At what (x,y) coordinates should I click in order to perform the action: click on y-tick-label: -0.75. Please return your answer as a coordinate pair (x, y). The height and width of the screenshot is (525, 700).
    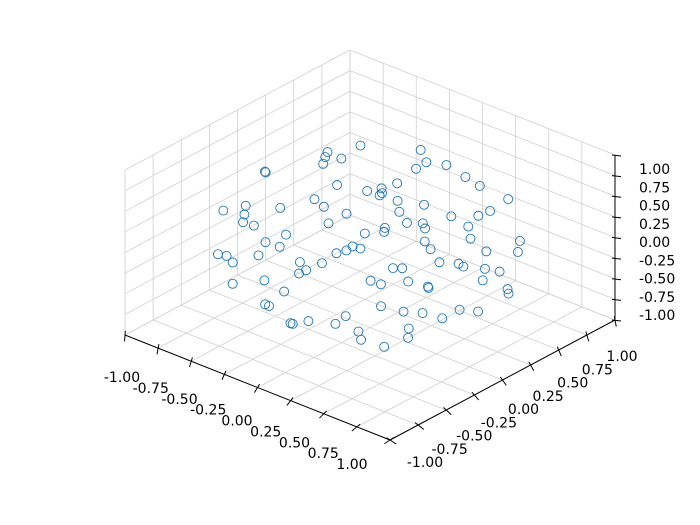
    Looking at the image, I should click on (450, 450).